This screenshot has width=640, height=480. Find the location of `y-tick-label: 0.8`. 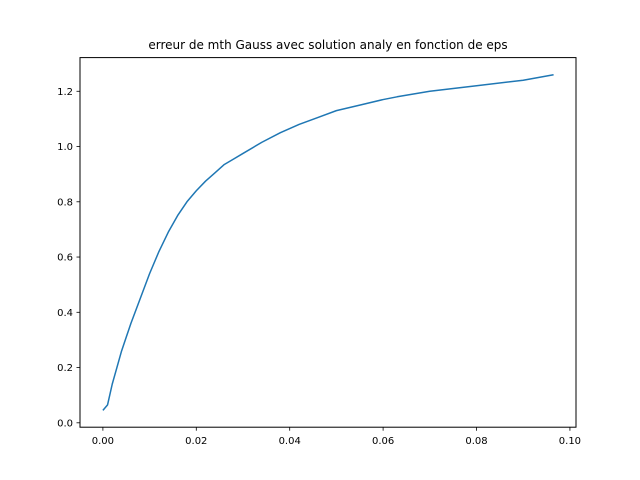

y-tick-label: 0.8 is located at coordinates (65, 202).